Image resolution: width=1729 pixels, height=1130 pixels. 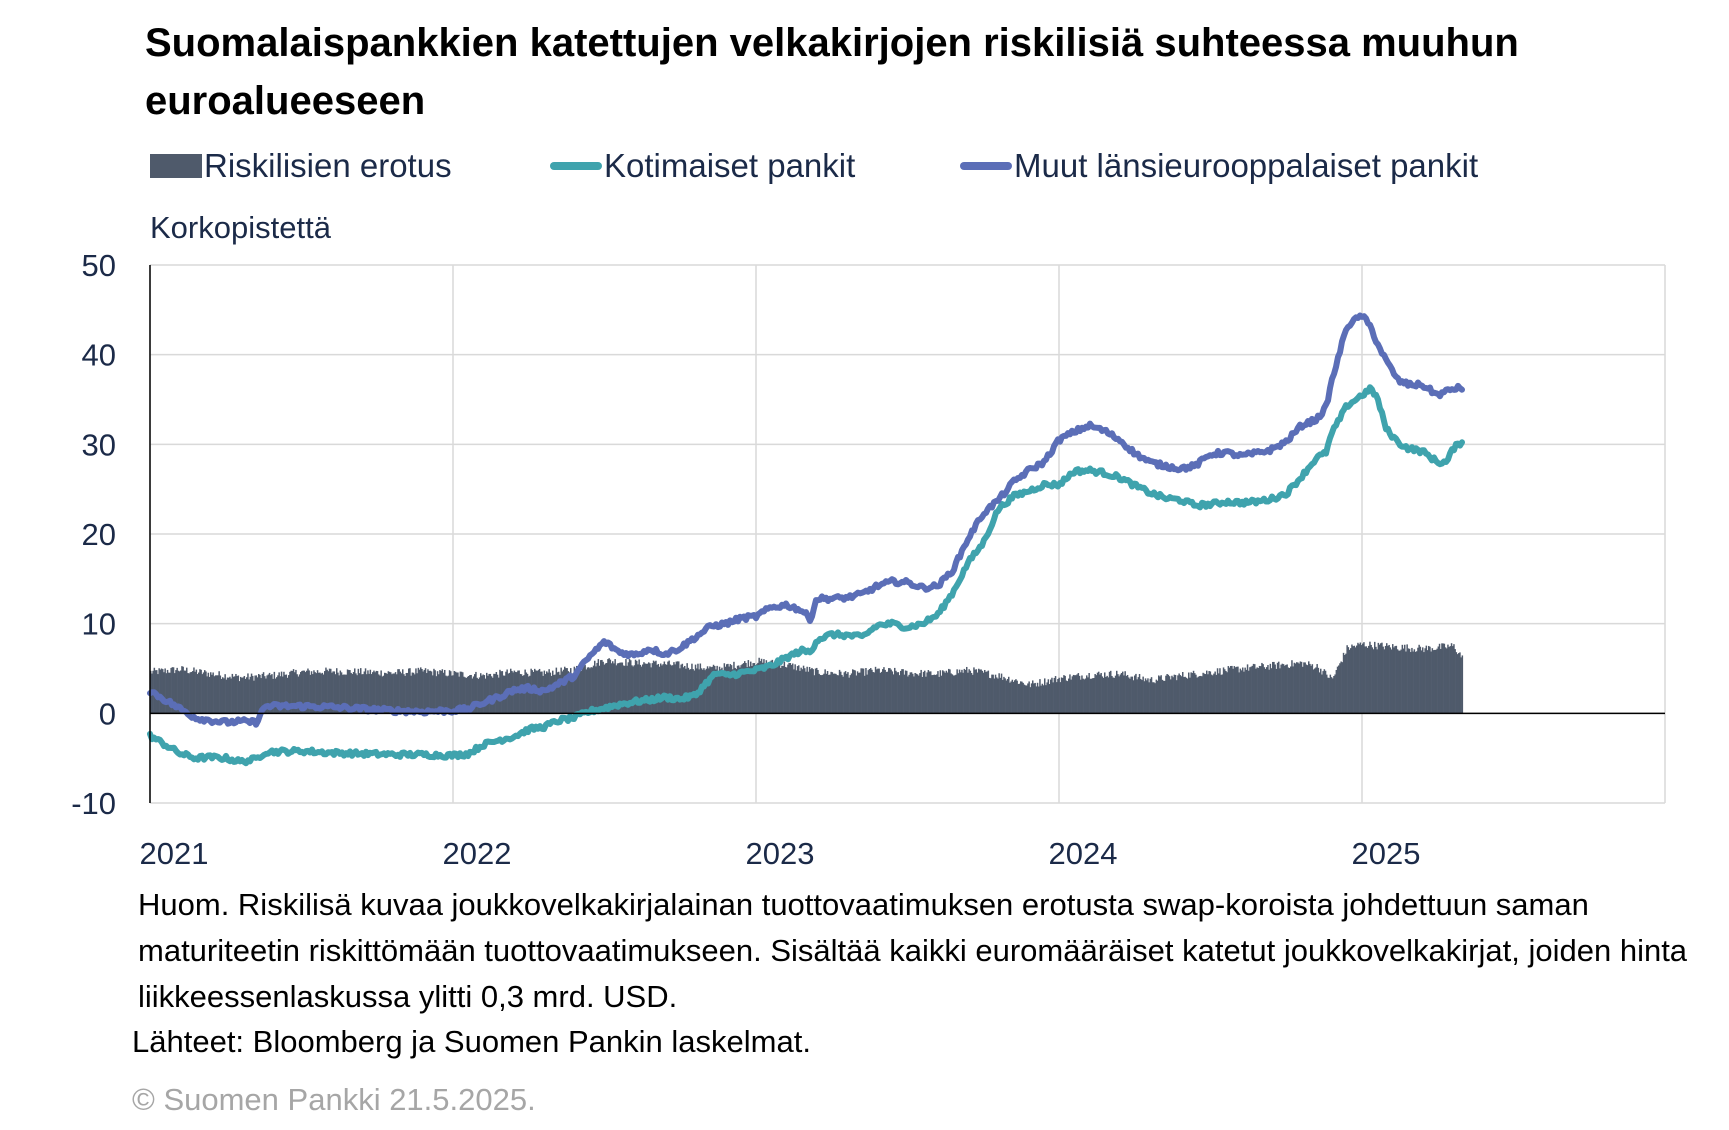 What do you see at coordinates (477, 853) in the screenshot?
I see `x-tick-label: 2022` at bounding box center [477, 853].